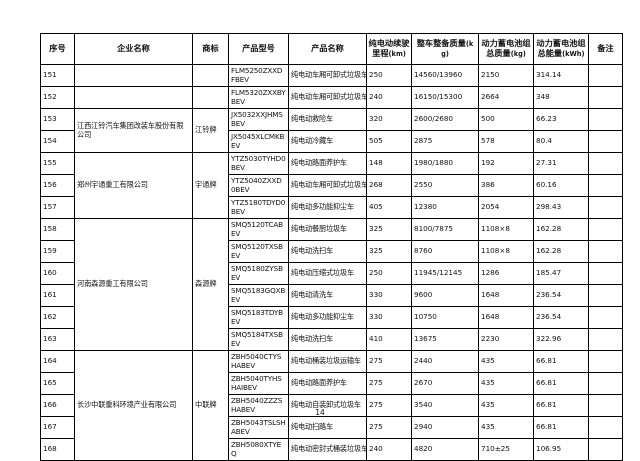 The width and height of the screenshot is (640, 461). I want to click on row-index: 160, so click(57, 273).